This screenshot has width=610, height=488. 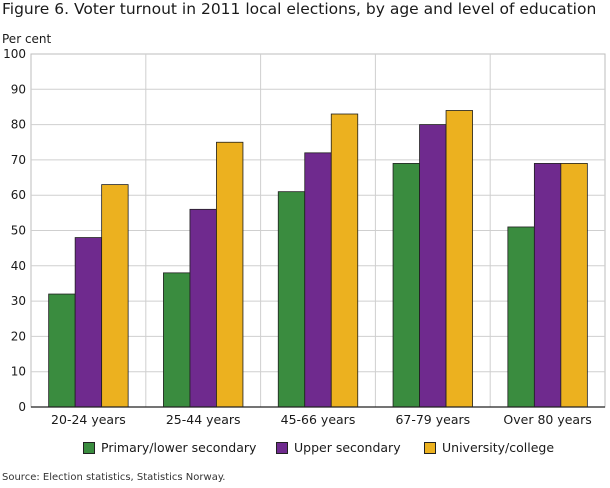 I want to click on x-tick-label: 45-66 years, so click(x=318, y=419).